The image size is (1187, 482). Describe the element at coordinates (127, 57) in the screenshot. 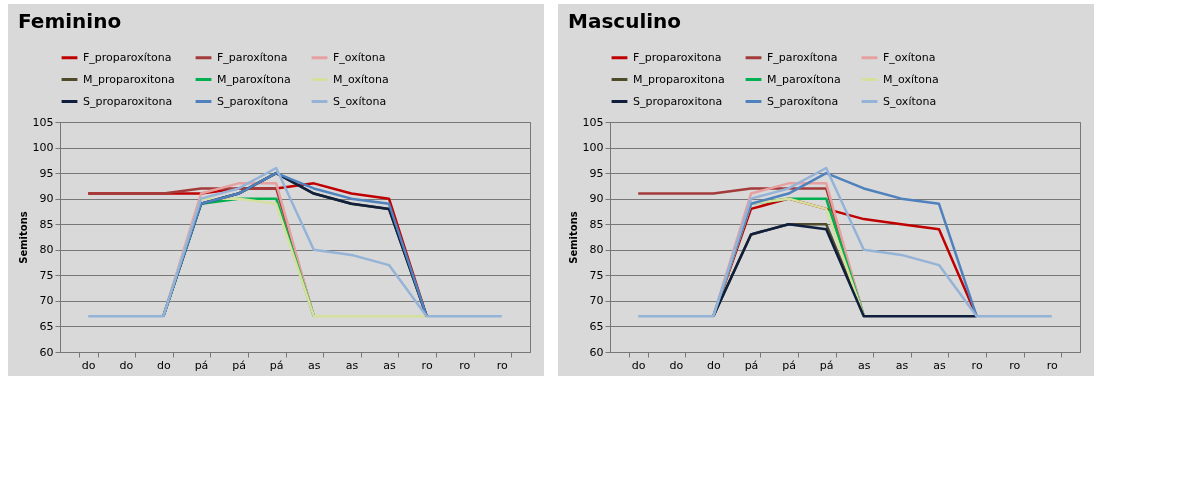

I see `legend-label: F_proparoxítona` at that location.